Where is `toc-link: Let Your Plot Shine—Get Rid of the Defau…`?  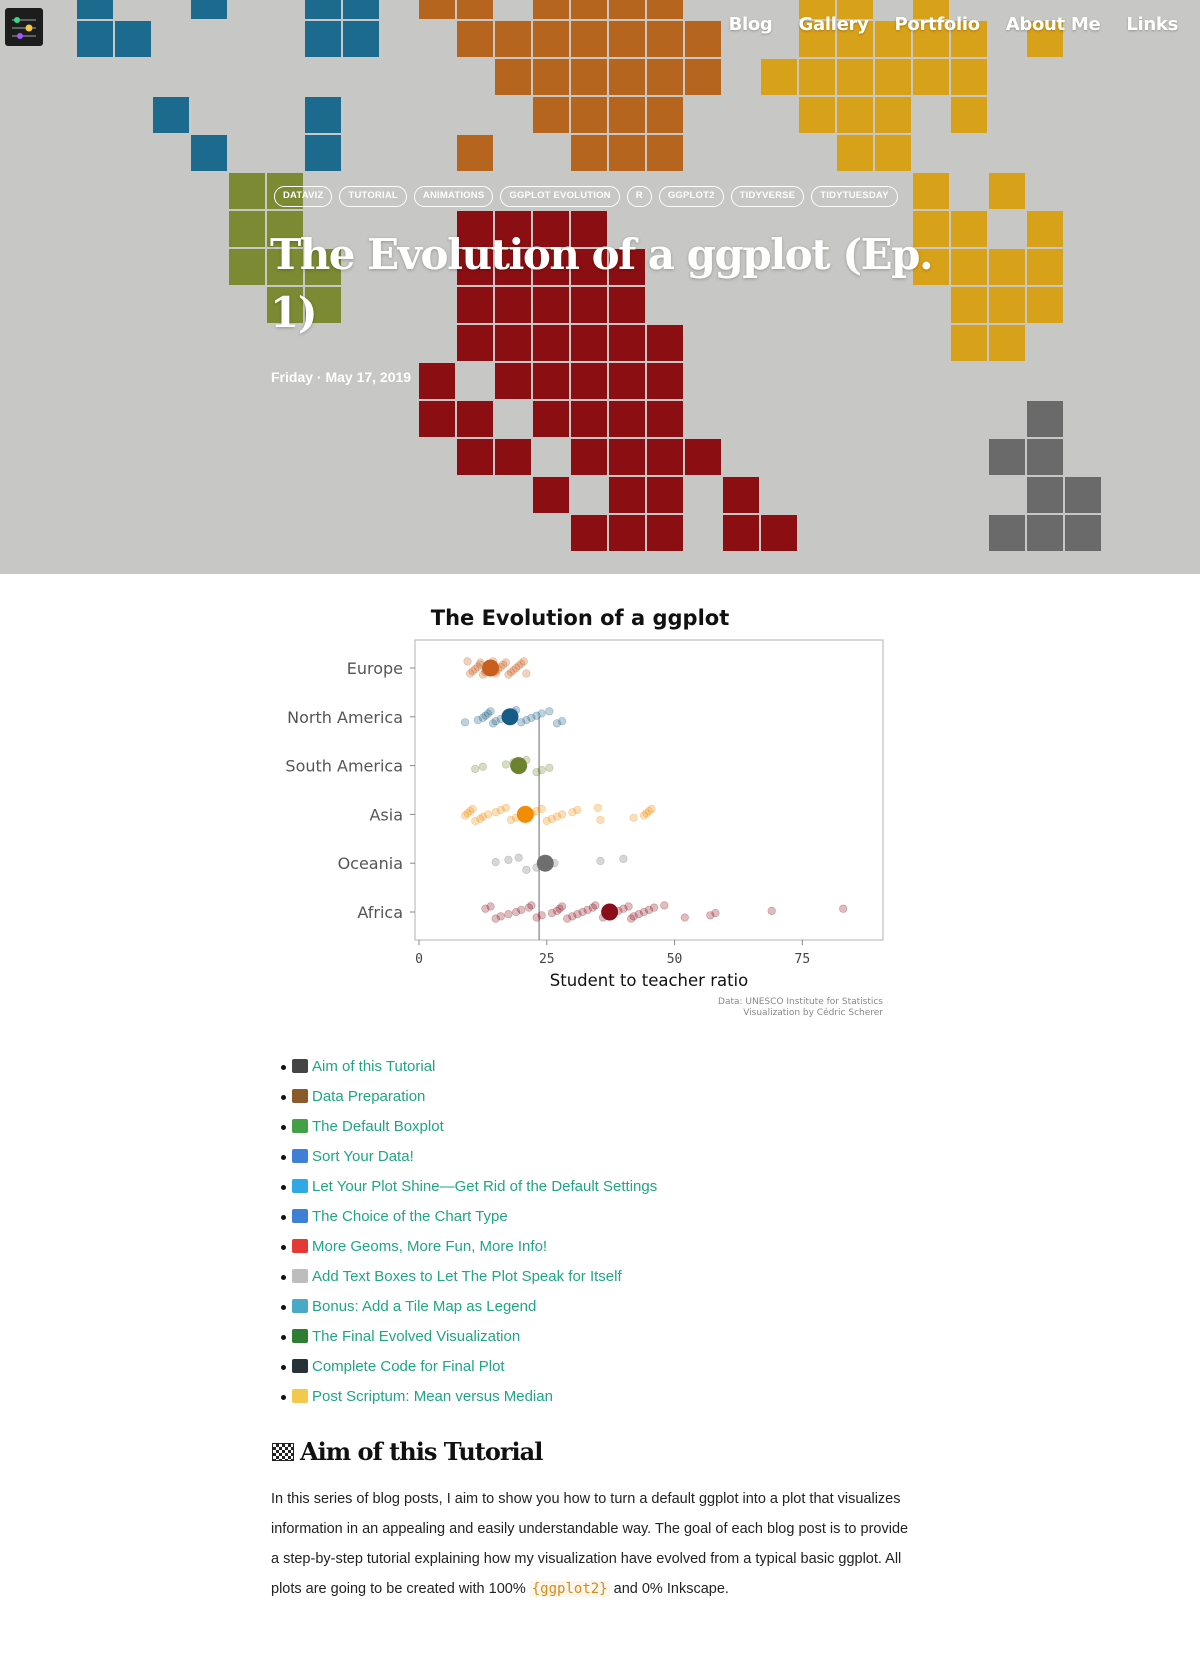 toc-link: Let Your Plot Shine—Get Rid of the Defau… is located at coordinates (485, 1186).